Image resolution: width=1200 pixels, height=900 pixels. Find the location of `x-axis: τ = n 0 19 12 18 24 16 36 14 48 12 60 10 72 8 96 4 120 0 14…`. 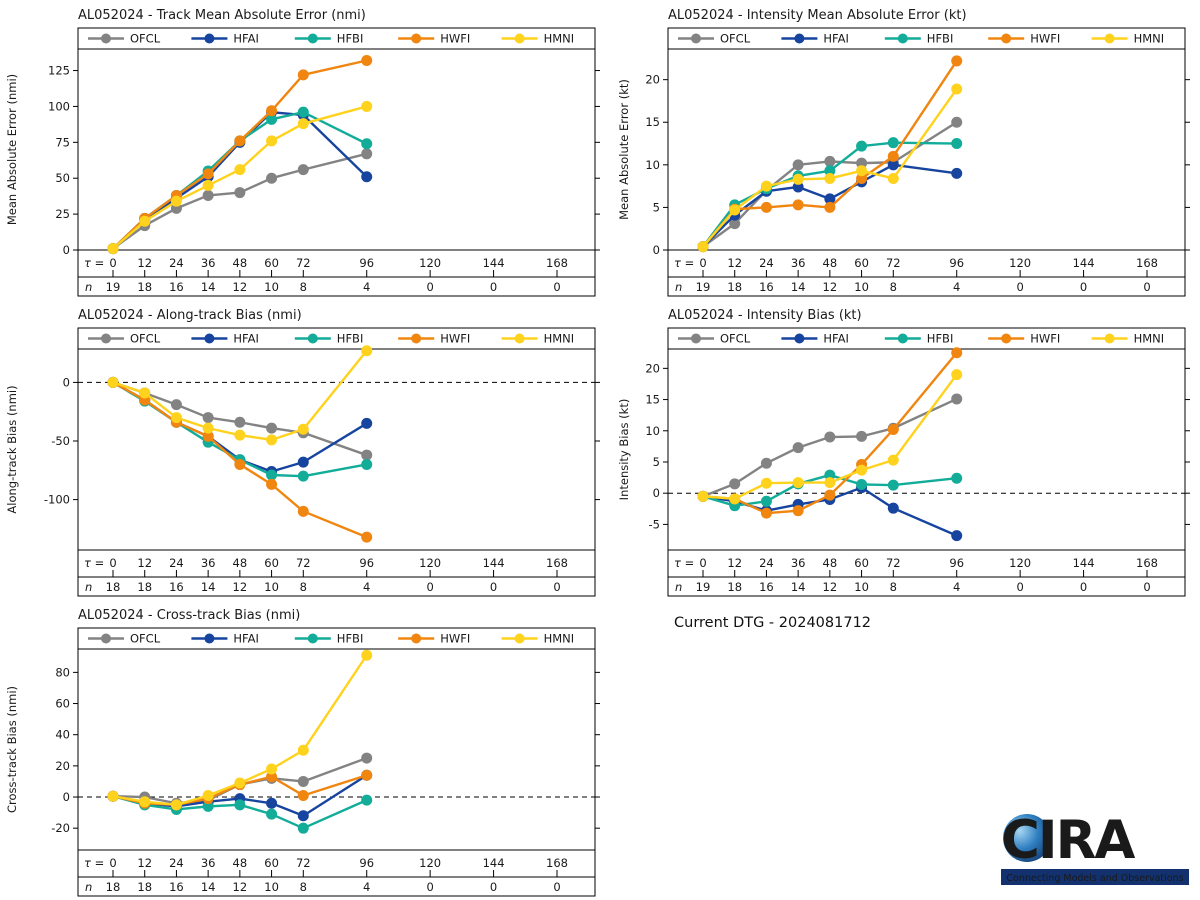

x-axis: τ = n 0 19 12 18 24 16 36 14 48 12 60 10 72 8 96 4 120 0 14… is located at coordinates (326, 275).